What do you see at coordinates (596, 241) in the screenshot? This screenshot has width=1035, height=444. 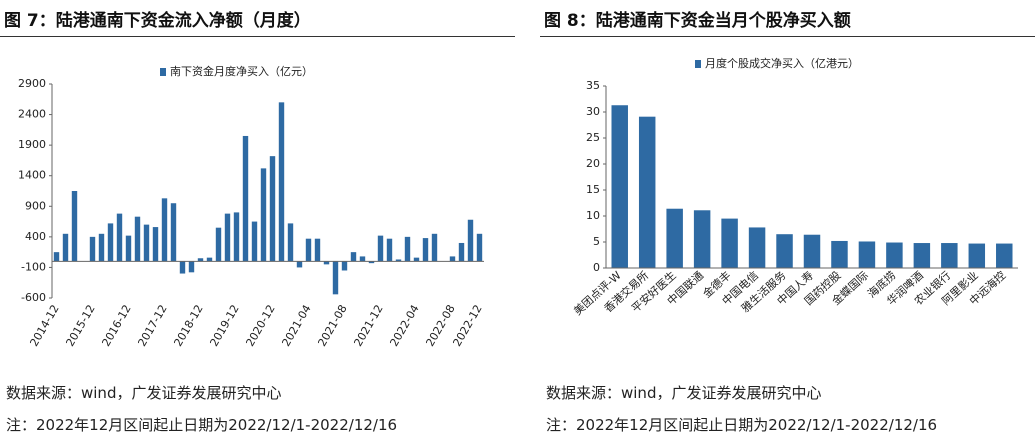 I see `y-tick-label: 5` at bounding box center [596, 241].